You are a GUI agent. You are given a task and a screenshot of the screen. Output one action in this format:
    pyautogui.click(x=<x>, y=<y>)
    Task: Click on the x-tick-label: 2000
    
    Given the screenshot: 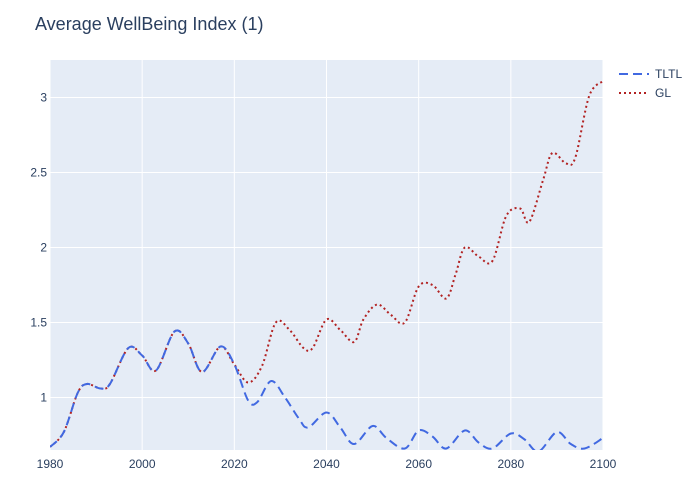 What is the action you would take?
    pyautogui.click(x=142, y=464)
    